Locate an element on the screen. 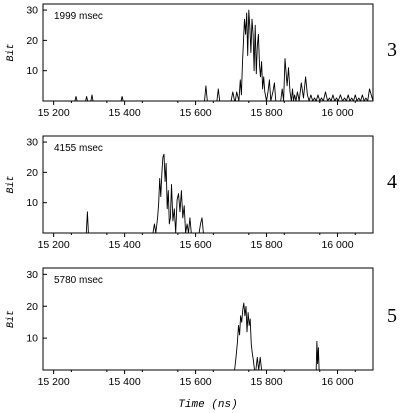 Image resolution: width=406 pixels, height=413 pixels. panel-number: 3 is located at coordinates (392, 50).